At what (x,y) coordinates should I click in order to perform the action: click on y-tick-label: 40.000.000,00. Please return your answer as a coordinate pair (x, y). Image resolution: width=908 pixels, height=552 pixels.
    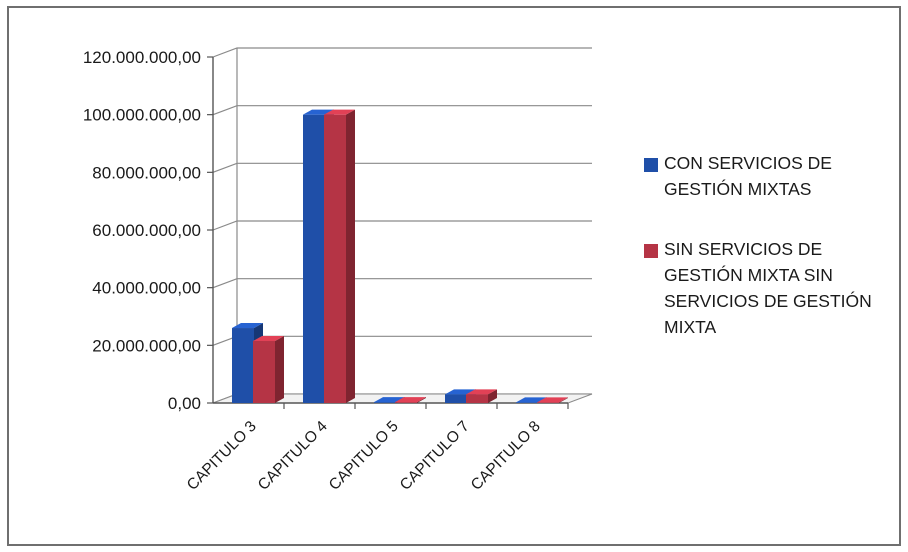
    Looking at the image, I should click on (146, 288).